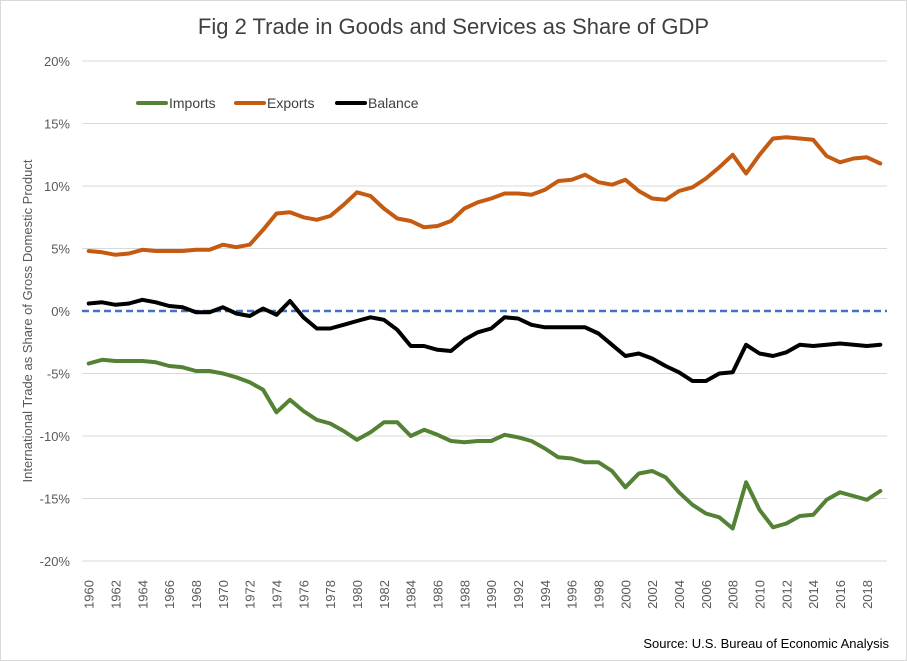 This screenshot has width=907, height=661. What do you see at coordinates (813, 594) in the screenshot?
I see `x-tick-label: 2014` at bounding box center [813, 594].